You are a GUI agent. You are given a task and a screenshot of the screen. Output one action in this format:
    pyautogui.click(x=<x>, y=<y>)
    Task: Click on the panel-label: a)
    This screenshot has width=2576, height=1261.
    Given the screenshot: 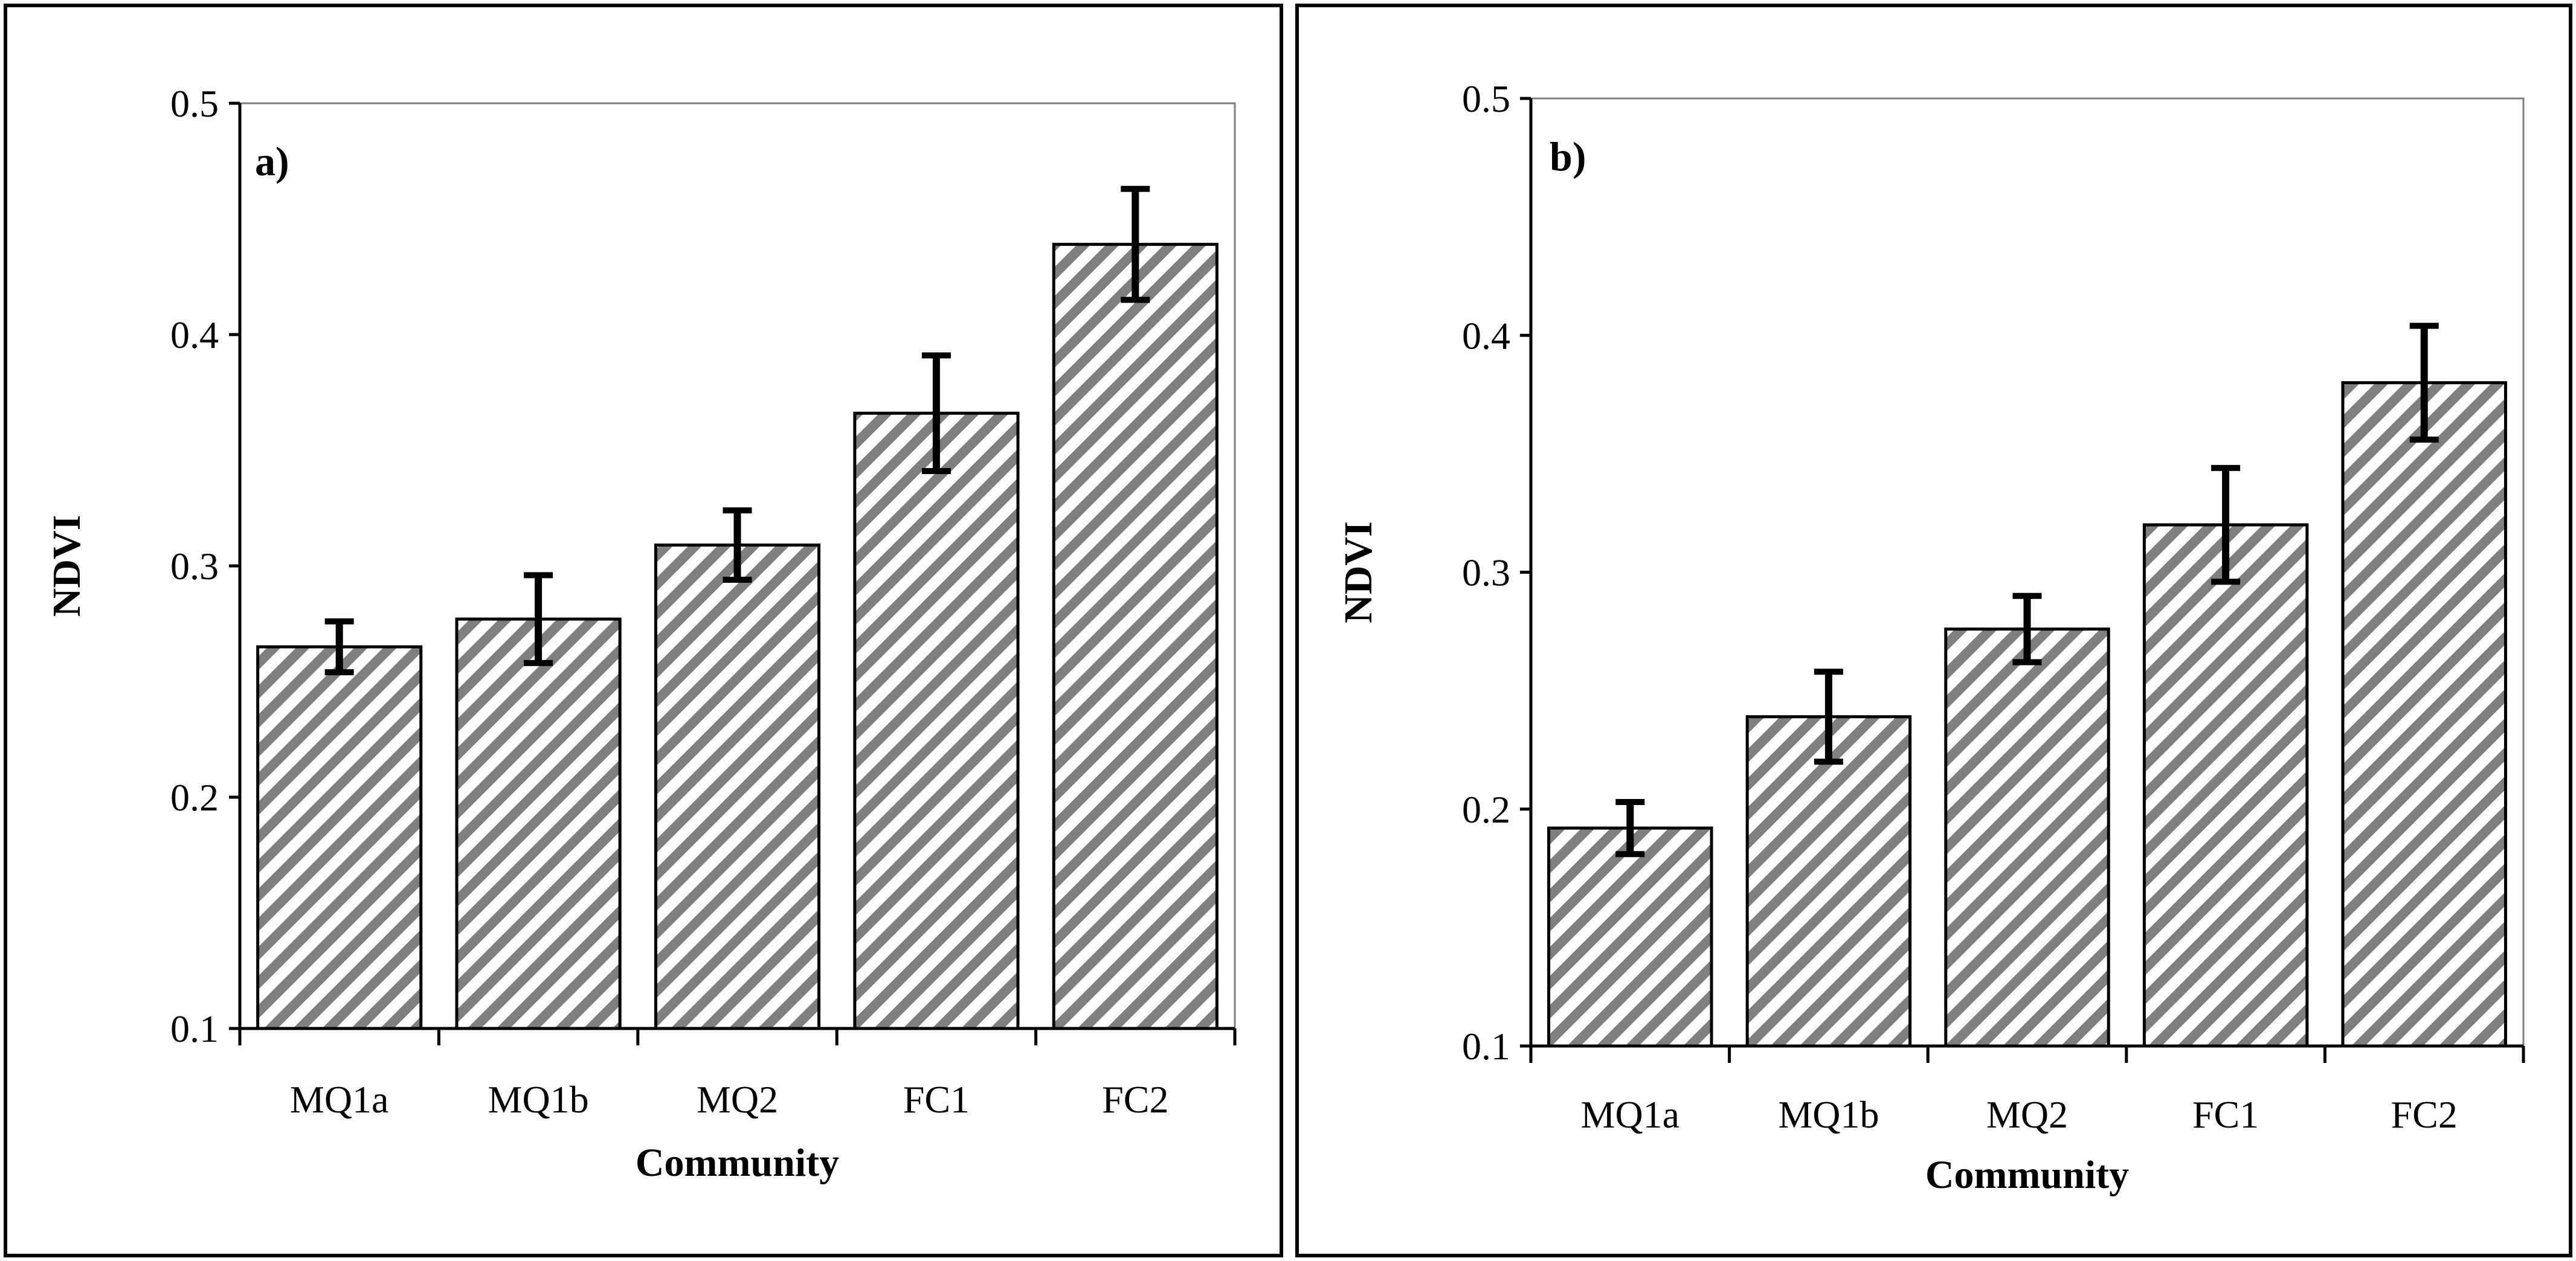 What is the action you would take?
    pyautogui.click(x=272, y=161)
    